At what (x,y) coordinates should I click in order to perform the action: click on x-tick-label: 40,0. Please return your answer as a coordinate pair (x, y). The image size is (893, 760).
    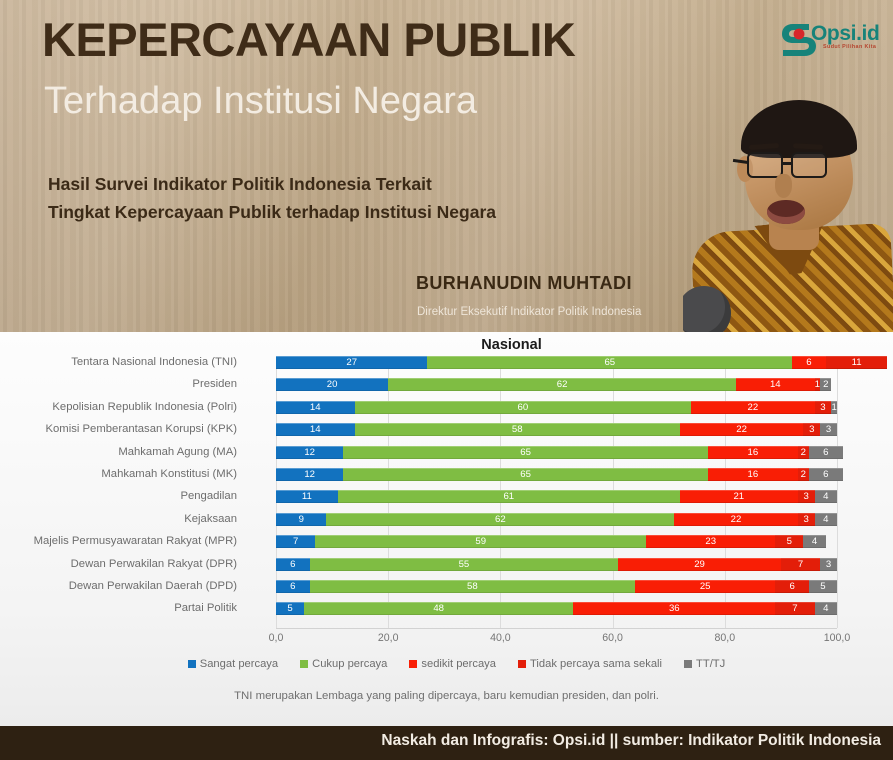
    Looking at the image, I should click on (500, 638).